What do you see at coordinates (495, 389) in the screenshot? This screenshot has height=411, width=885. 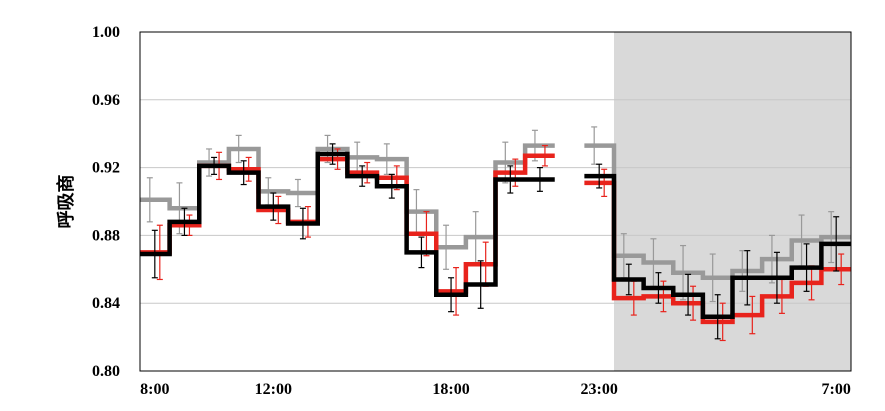 I see `x-tick-labels: 8:00 12:00 18:00 23:00 7:00` at bounding box center [495, 389].